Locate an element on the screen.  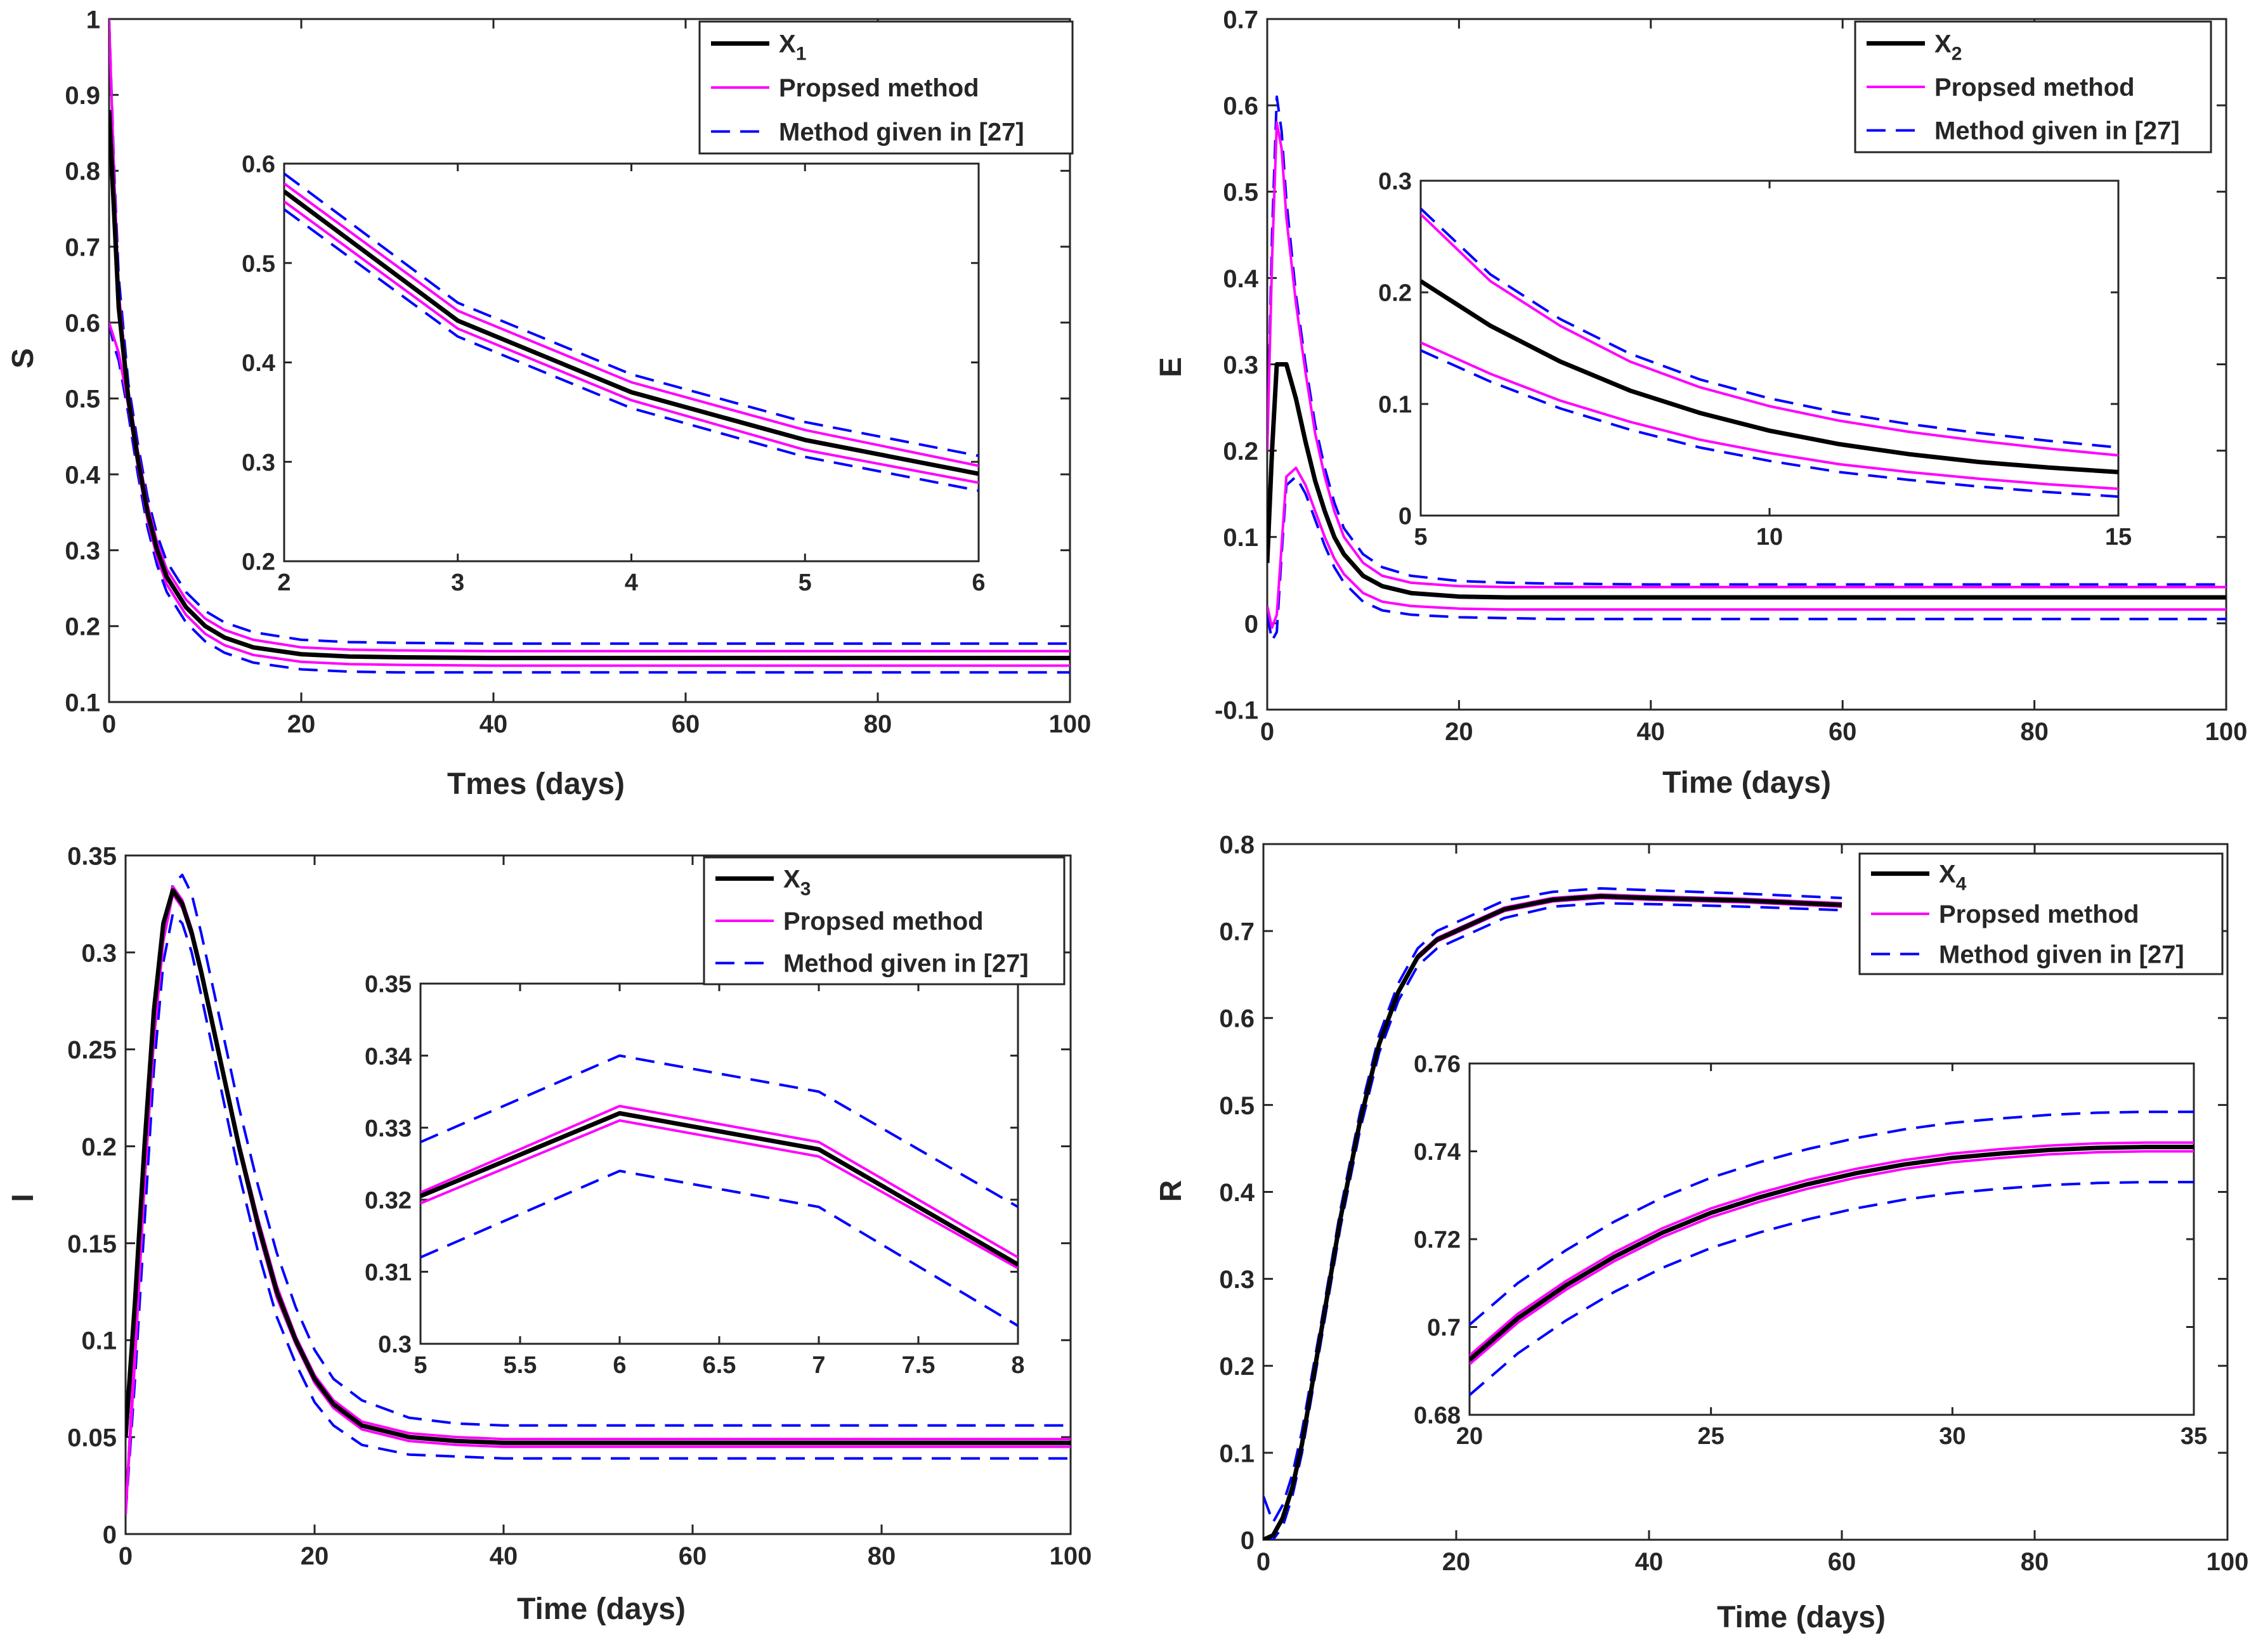
chart-S-ytick-label: 0.2 is located at coordinates (82, 627).